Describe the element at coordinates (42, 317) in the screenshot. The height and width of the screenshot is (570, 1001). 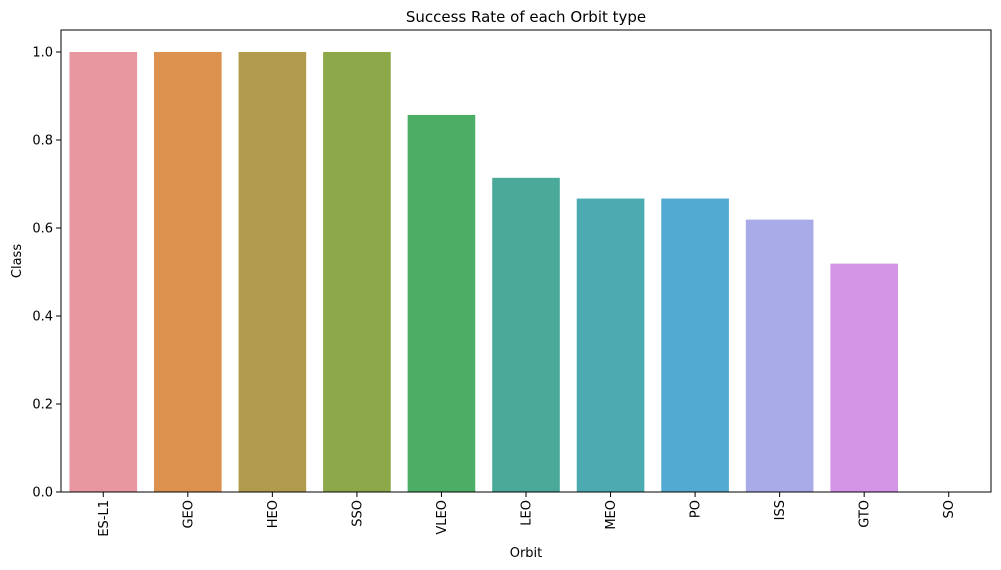
I see `y-tick-label: 0.4` at that location.